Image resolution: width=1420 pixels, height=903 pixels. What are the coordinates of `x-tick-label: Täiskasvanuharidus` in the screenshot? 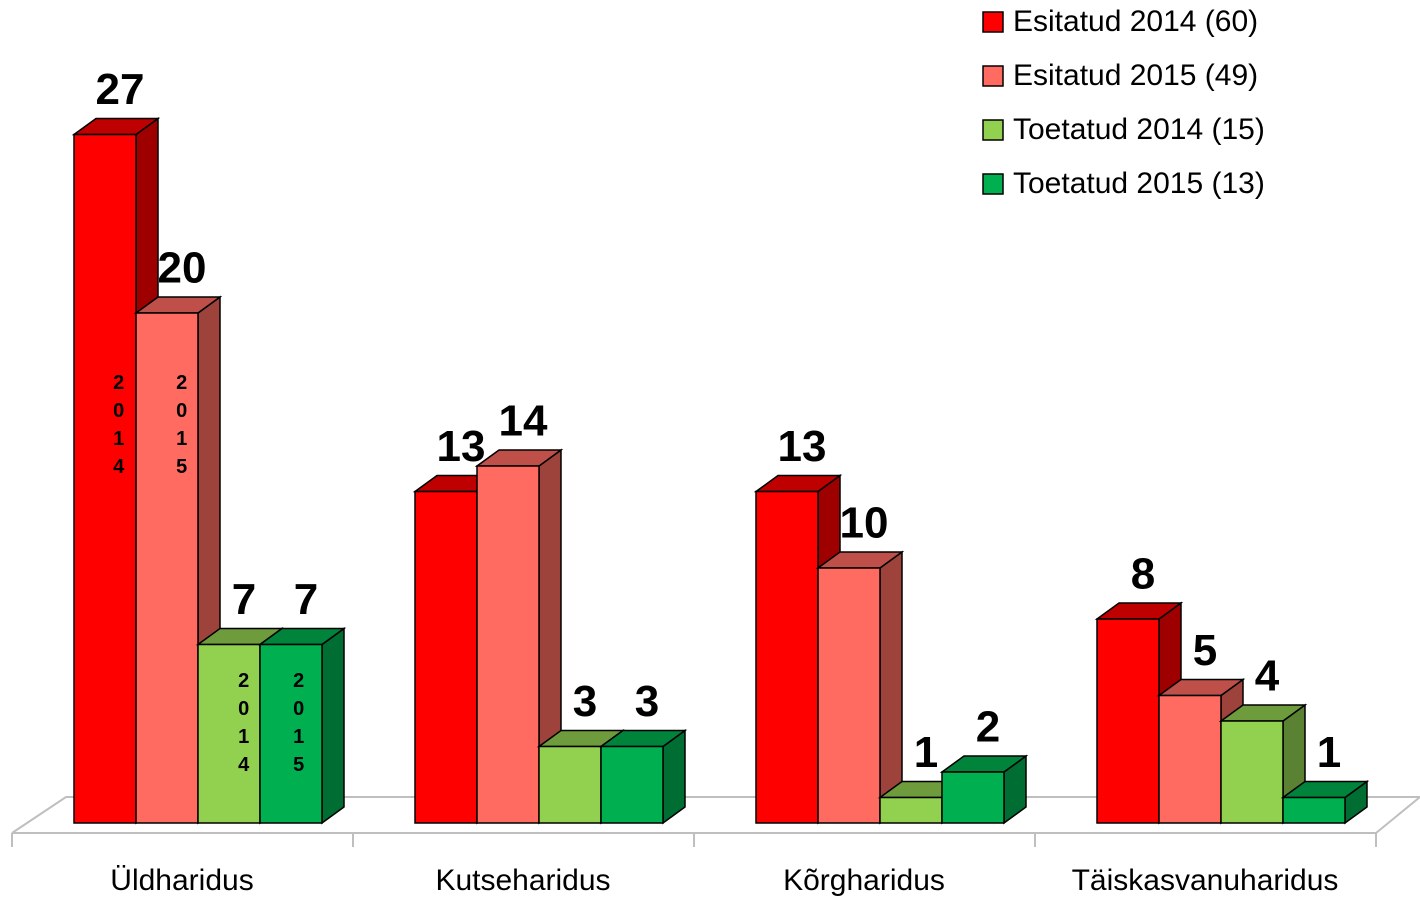 It's located at (1205, 880).